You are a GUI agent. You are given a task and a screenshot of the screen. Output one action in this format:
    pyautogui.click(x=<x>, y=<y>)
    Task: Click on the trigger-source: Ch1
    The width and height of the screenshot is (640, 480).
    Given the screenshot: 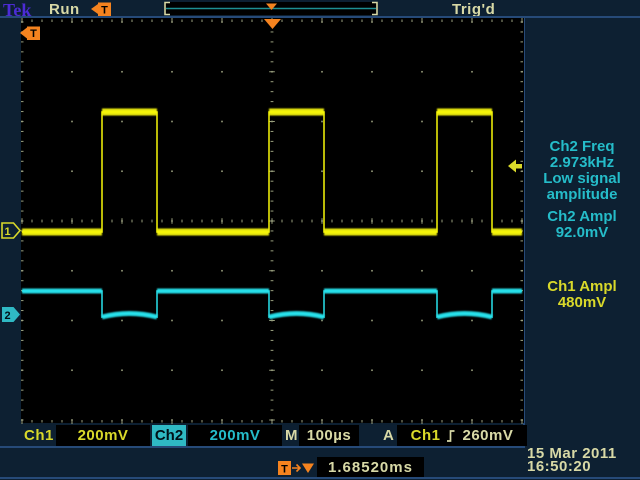 What is the action you would take?
    pyautogui.click(x=425, y=435)
    